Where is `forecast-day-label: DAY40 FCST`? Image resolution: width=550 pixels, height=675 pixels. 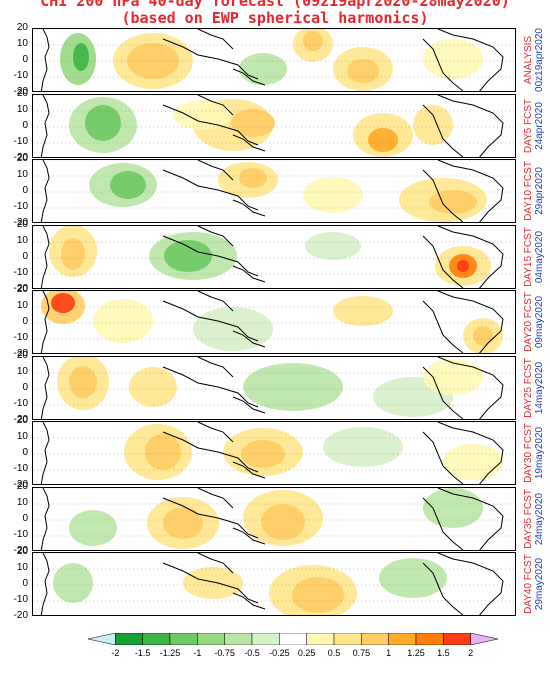
forecast-day-label: DAY40 FCST is located at coordinates (528, 584).